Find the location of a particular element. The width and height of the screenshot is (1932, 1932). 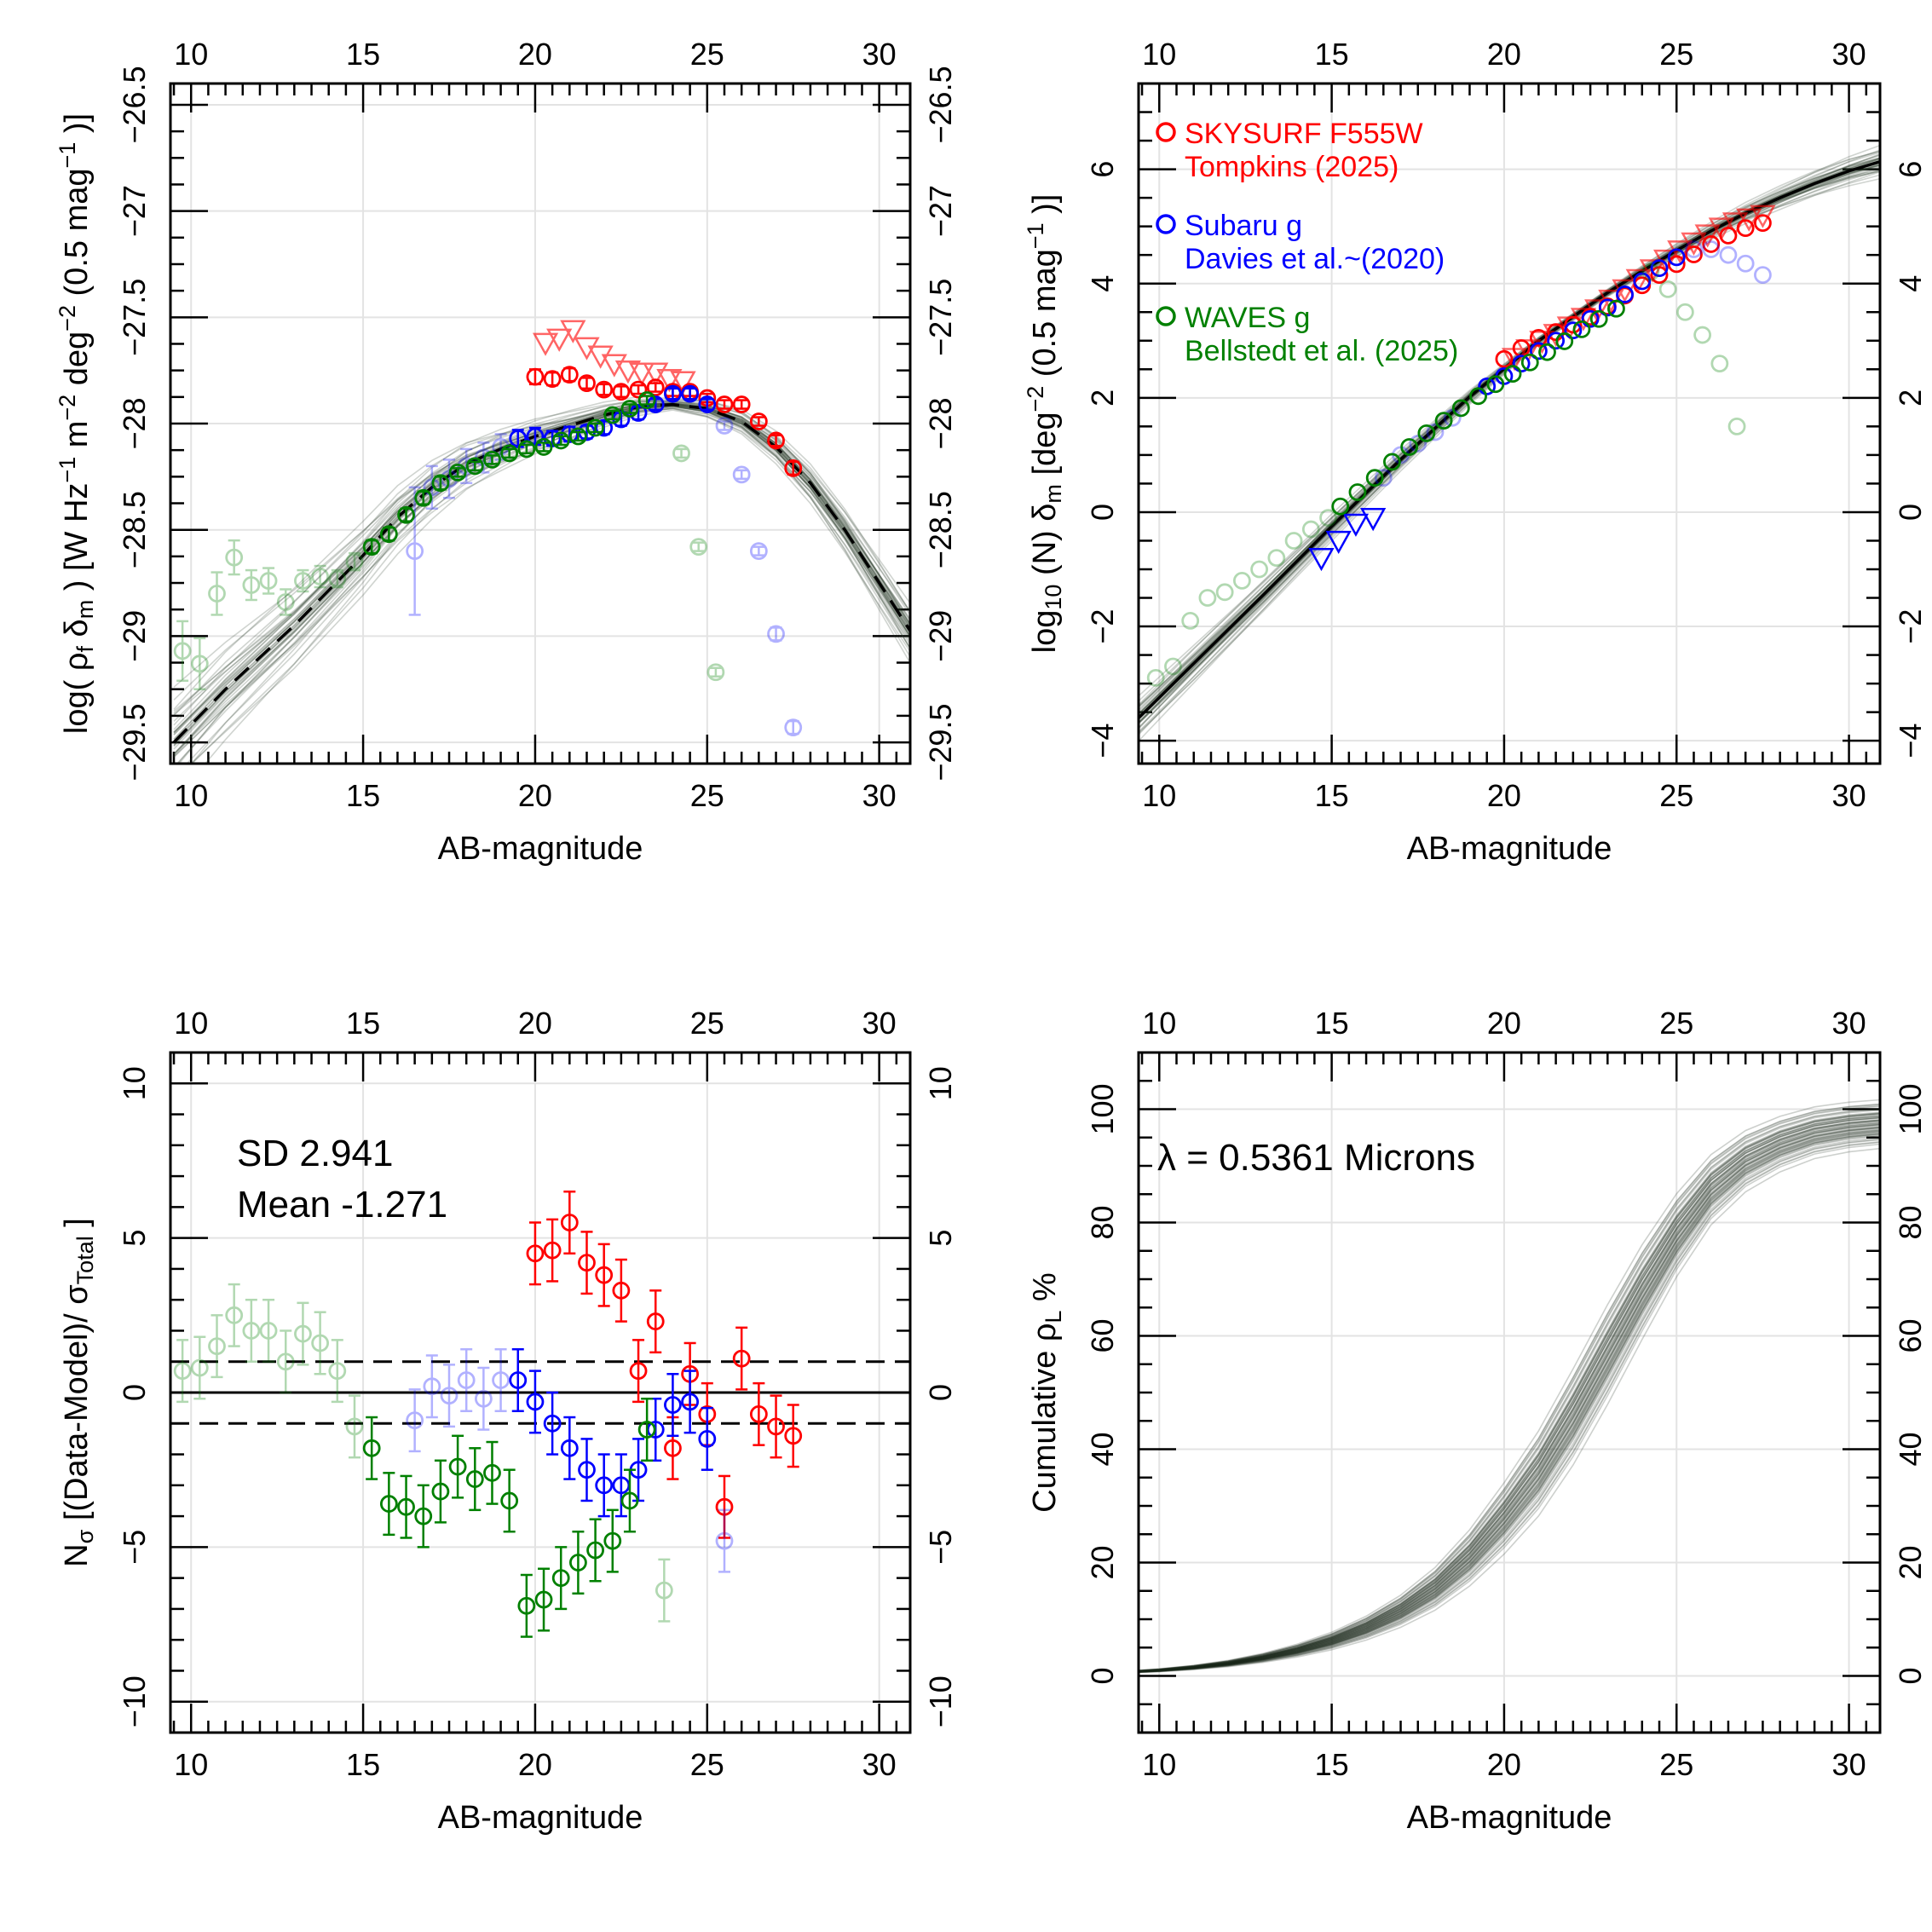

y-axis-title-part: log( ρ is located at coordinates (77, 694).